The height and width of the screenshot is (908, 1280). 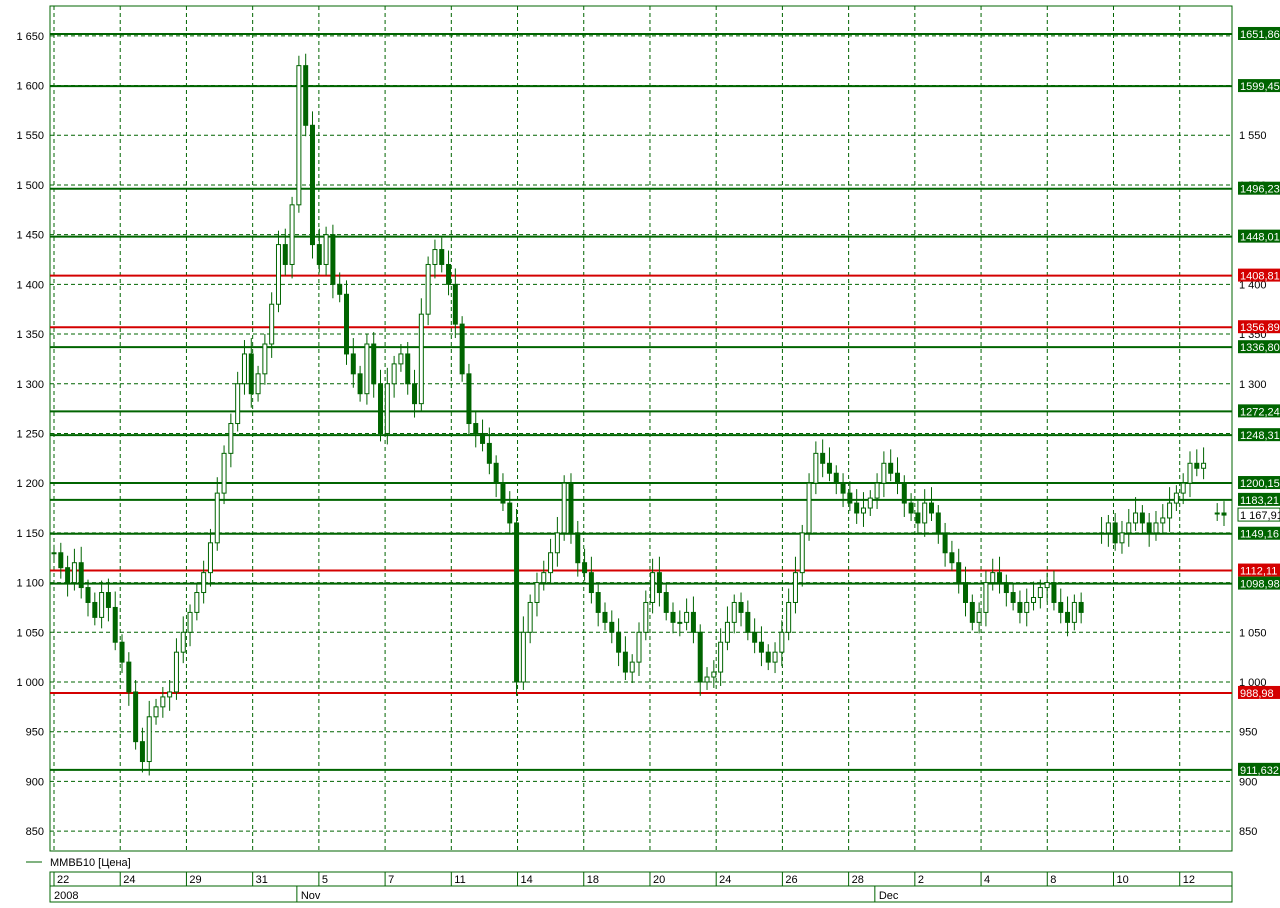 I want to click on level-label: 1112,11, so click(x=1258, y=572).